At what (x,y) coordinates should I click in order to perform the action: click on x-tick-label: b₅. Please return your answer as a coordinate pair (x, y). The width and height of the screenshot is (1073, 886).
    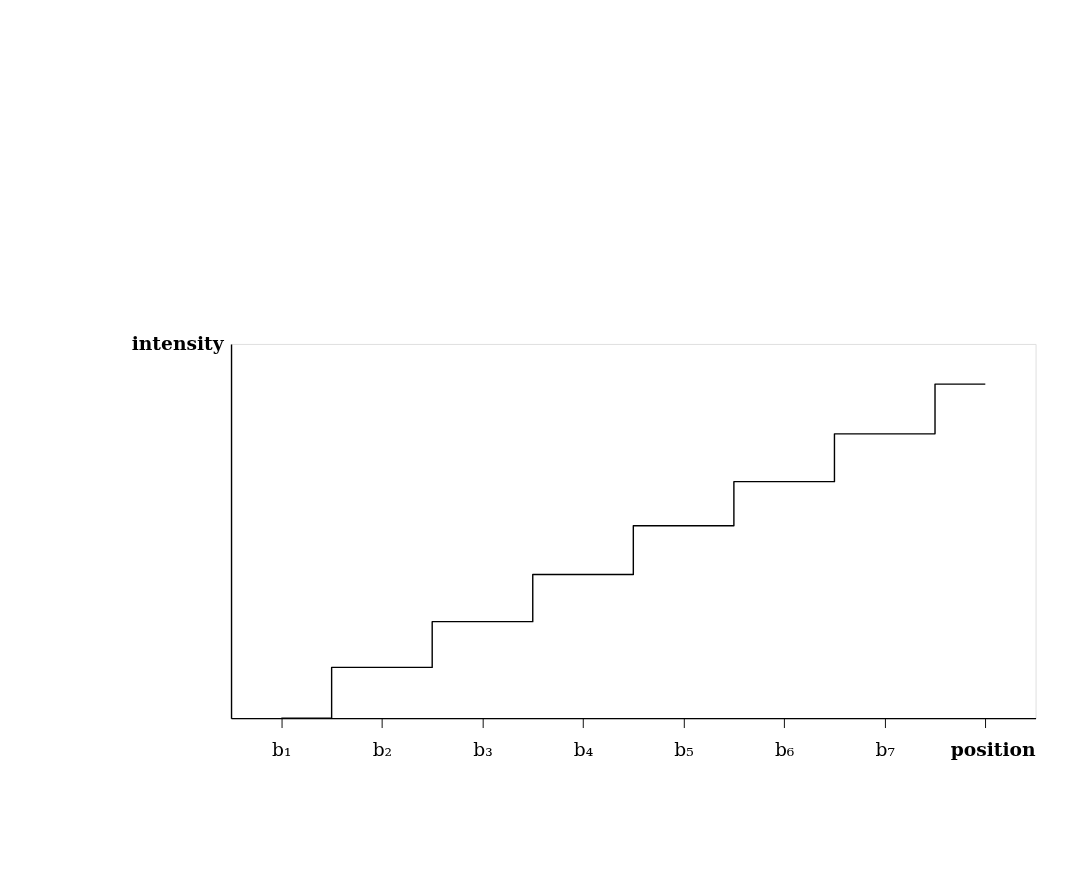
    Looking at the image, I should click on (684, 750).